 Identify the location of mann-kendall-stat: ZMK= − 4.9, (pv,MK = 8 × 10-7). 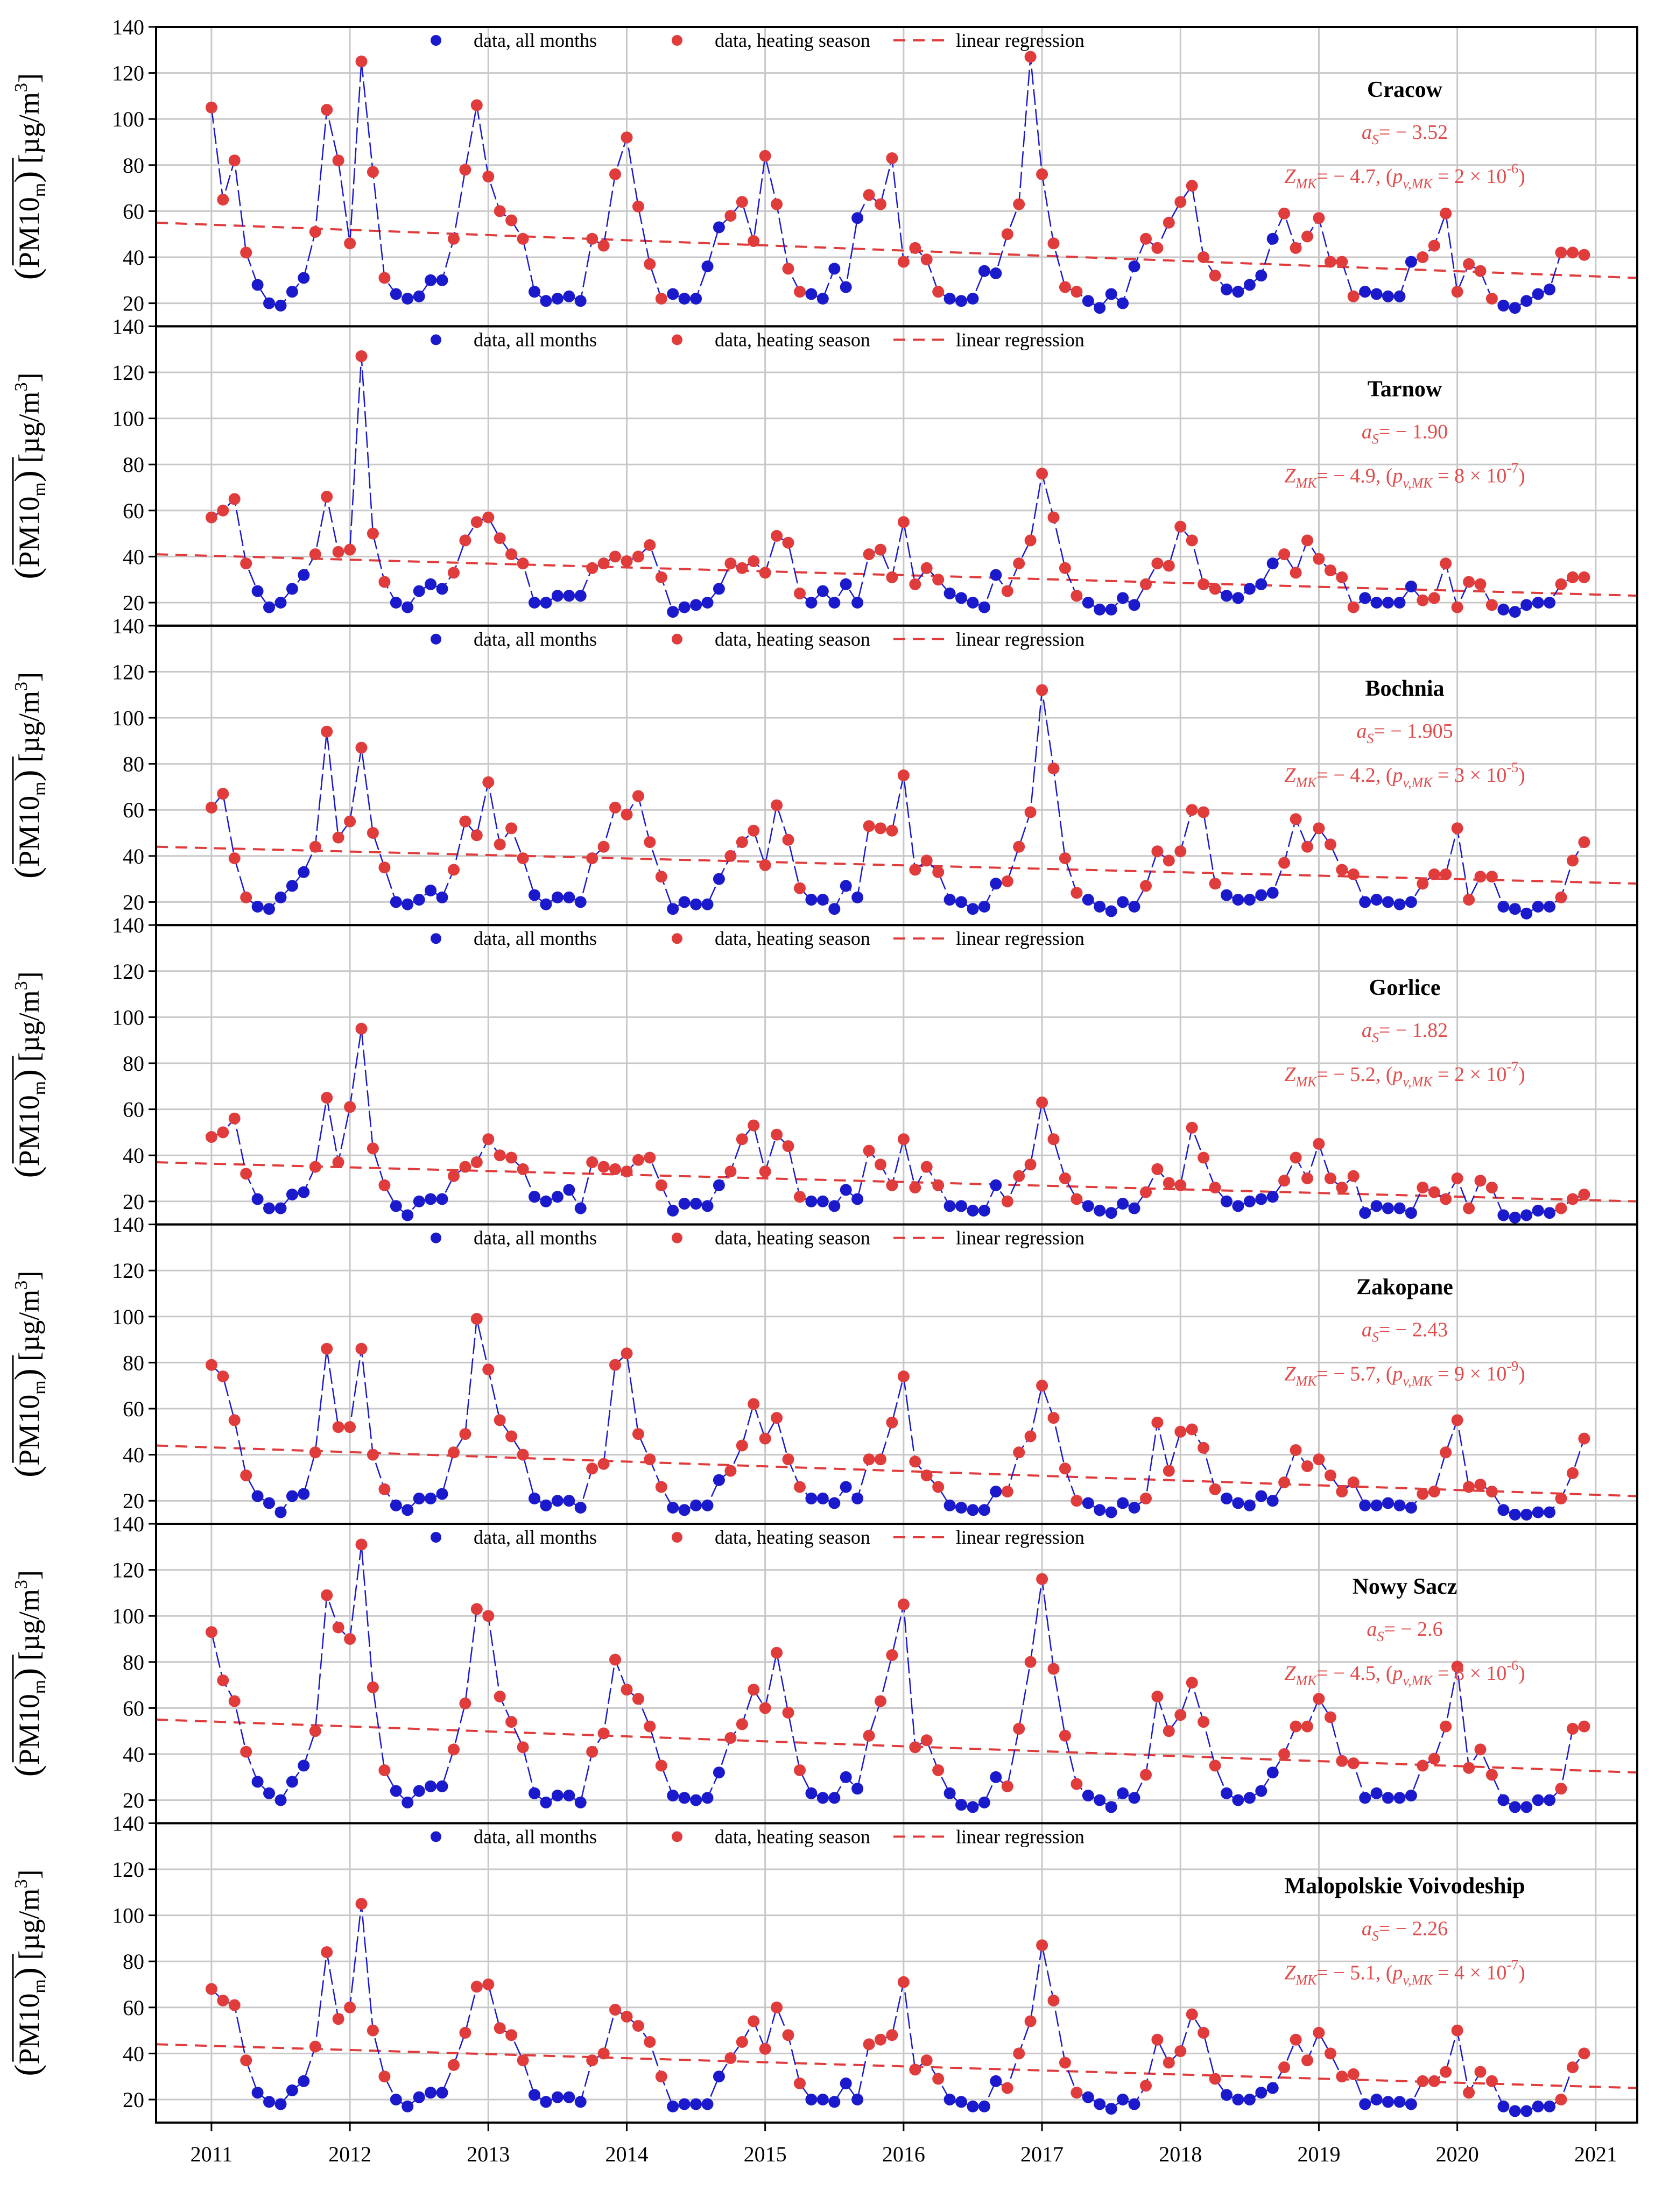
(1404, 475).